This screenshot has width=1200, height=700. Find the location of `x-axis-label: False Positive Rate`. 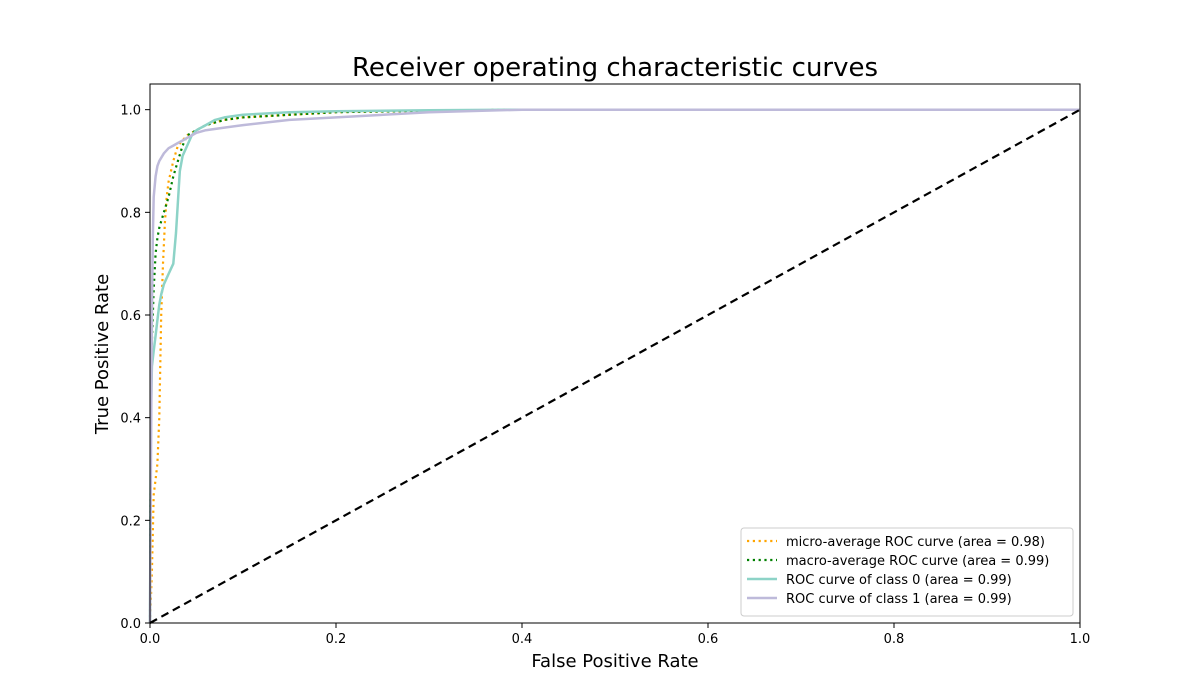

x-axis-label: False Positive Rate is located at coordinates (614, 661).